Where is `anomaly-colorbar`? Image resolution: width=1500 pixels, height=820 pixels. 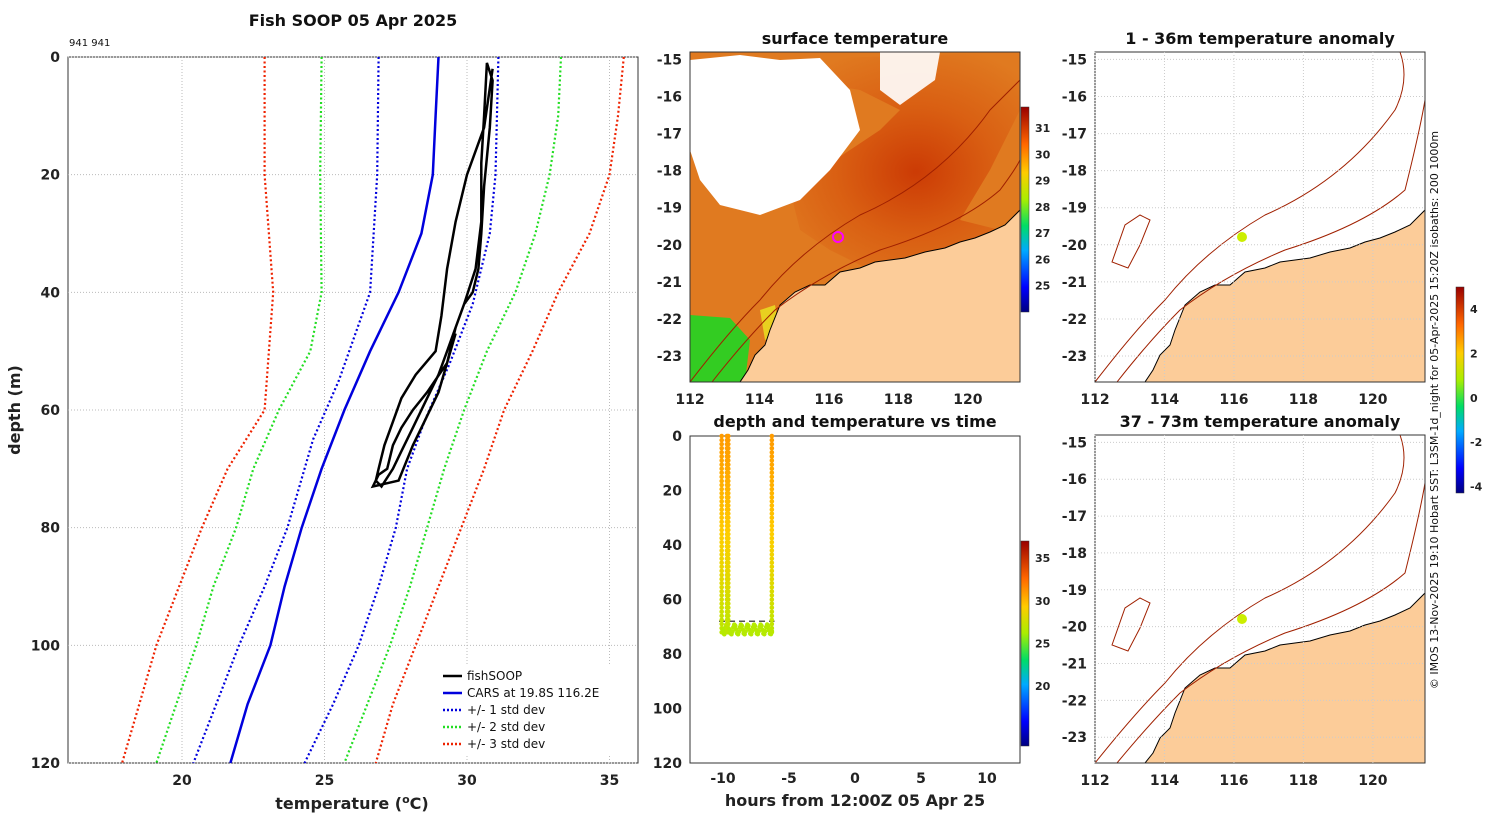
anomaly-colorbar is located at coordinates (1460, 390).